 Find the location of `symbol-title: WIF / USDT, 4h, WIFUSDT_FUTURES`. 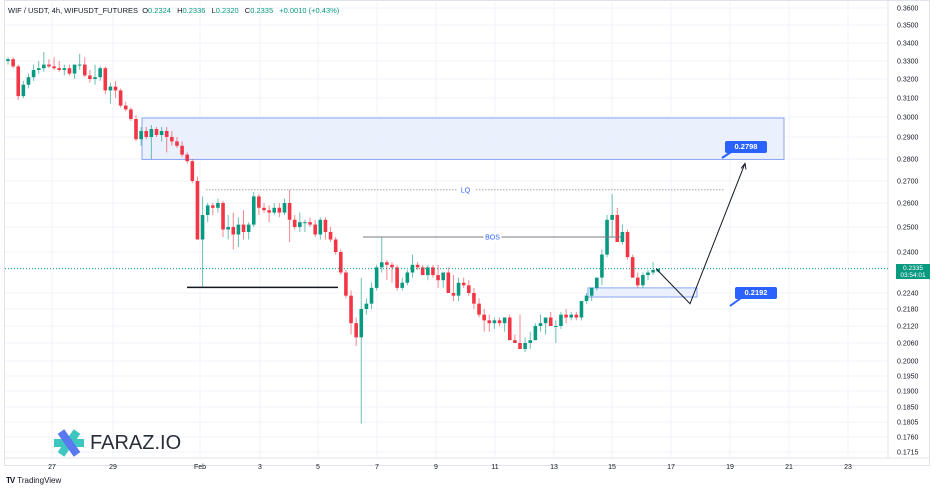

symbol-title: WIF / USDT, 4h, WIFUSDT_FUTURES is located at coordinates (73, 10).